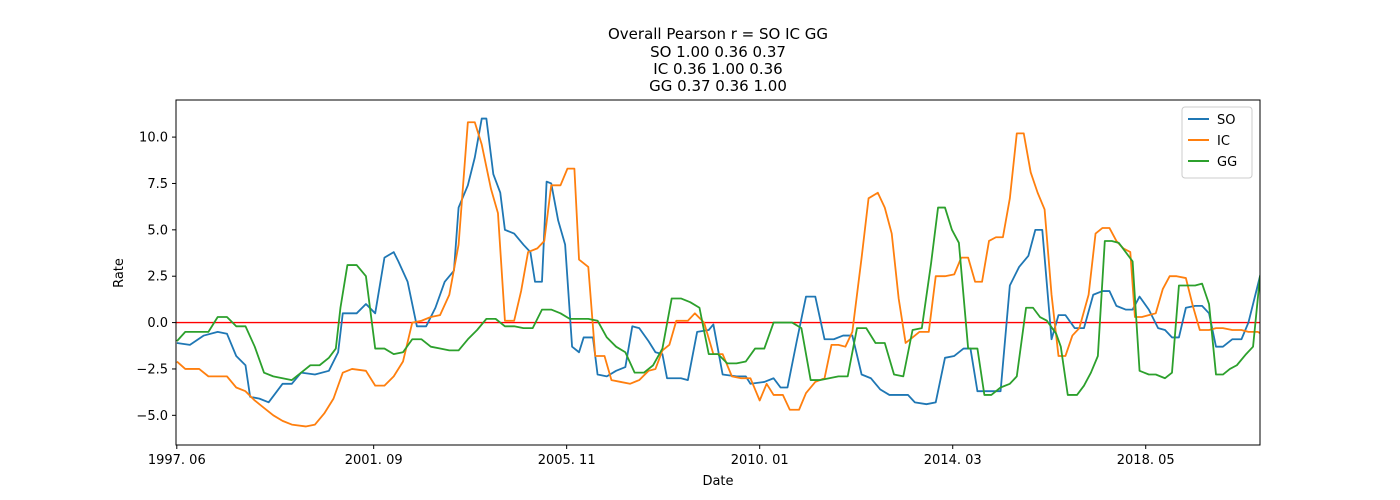 The width and height of the screenshot is (1400, 500). I want to click on legend-label-ic: IC, so click(1223, 141).